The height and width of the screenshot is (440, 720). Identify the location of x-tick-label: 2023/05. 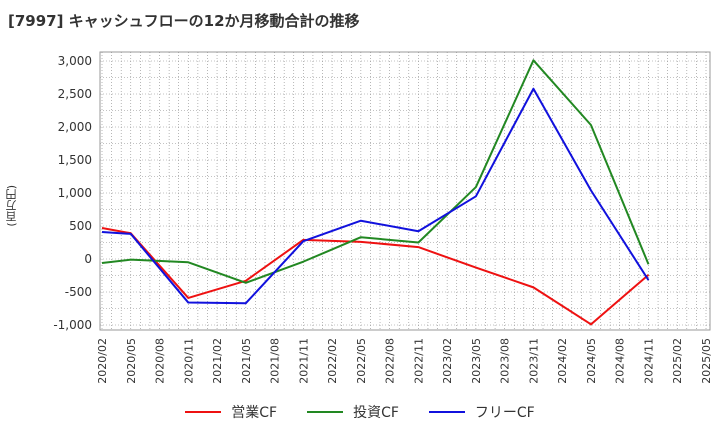
(476, 361).